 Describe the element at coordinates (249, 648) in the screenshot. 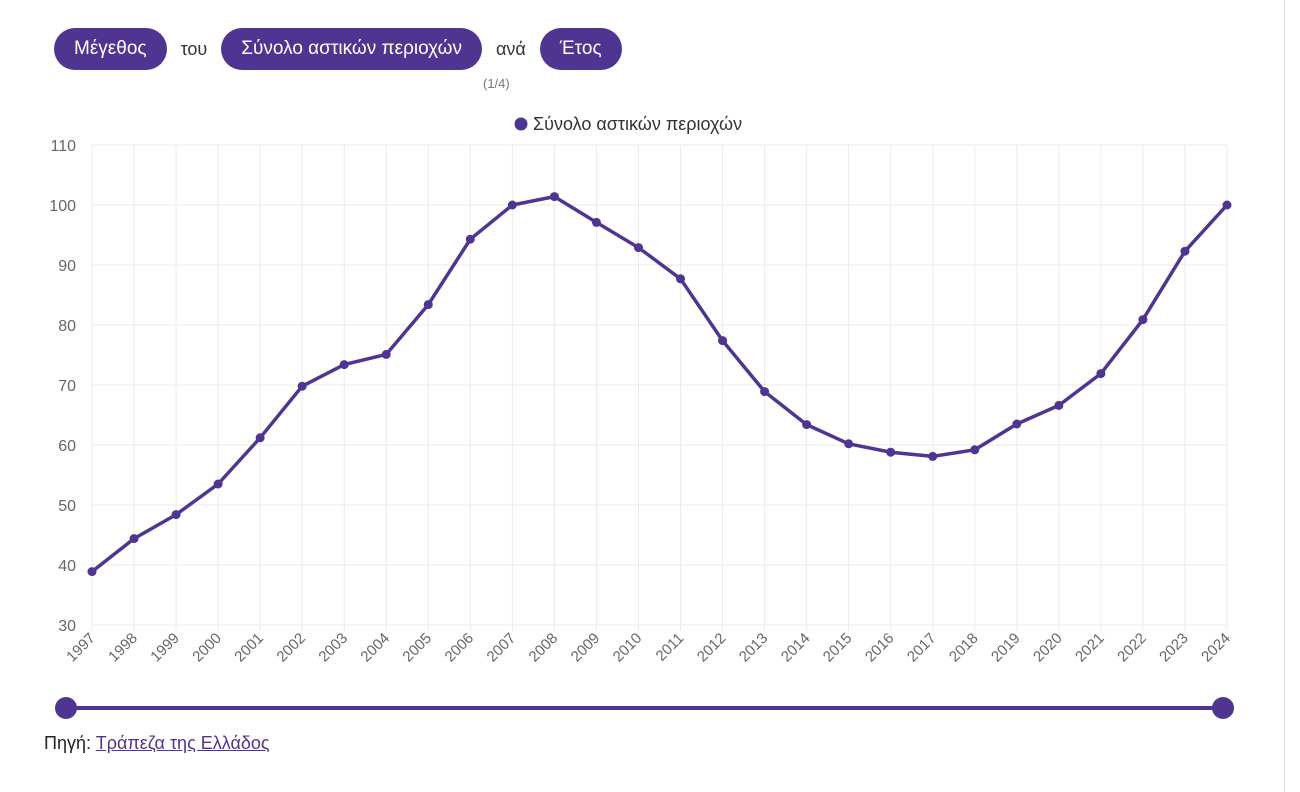

I see `x-tick-label: 2001` at that location.